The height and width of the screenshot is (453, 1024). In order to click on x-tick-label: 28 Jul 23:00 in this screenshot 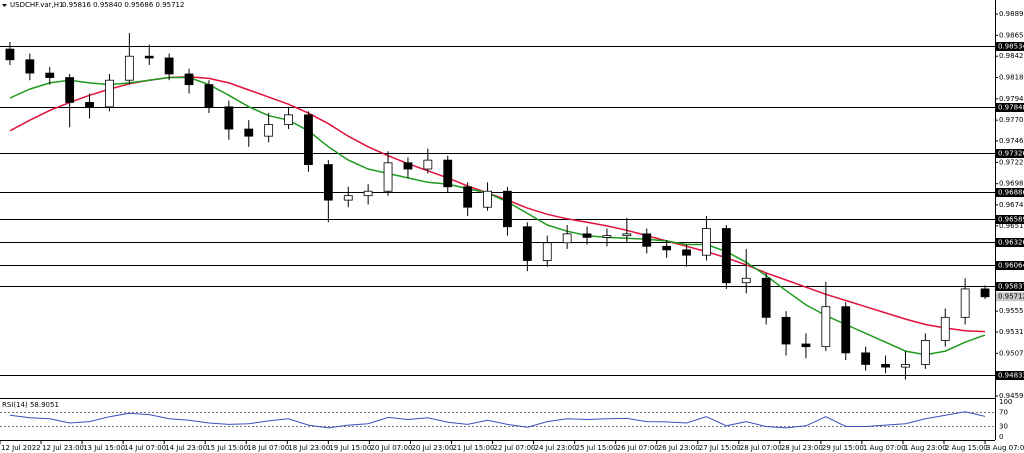, I will do `click(802, 448)`.